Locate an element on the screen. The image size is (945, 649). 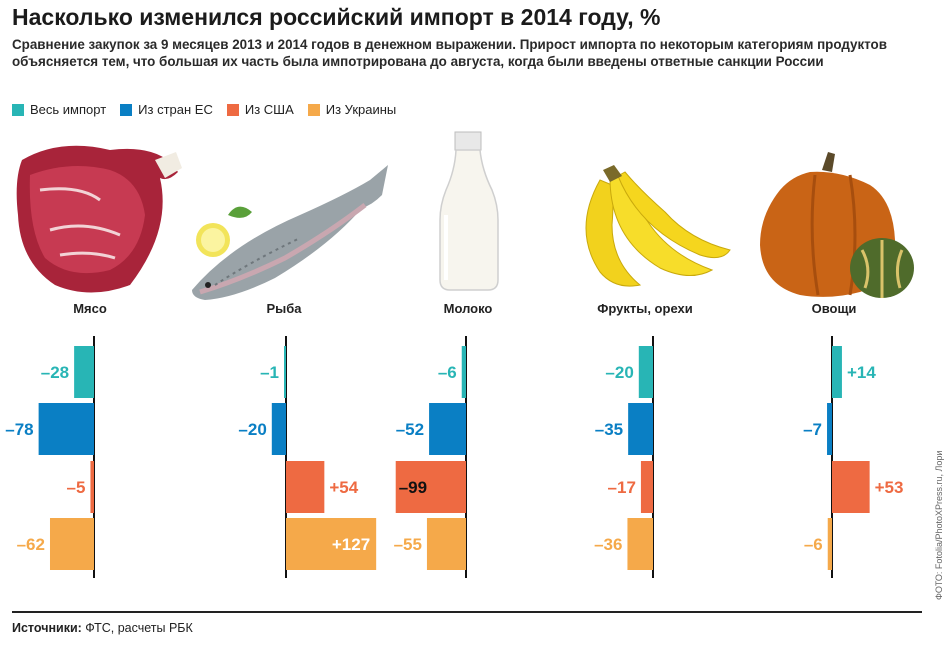
bar-fish-all is located at coordinates (285, 372).